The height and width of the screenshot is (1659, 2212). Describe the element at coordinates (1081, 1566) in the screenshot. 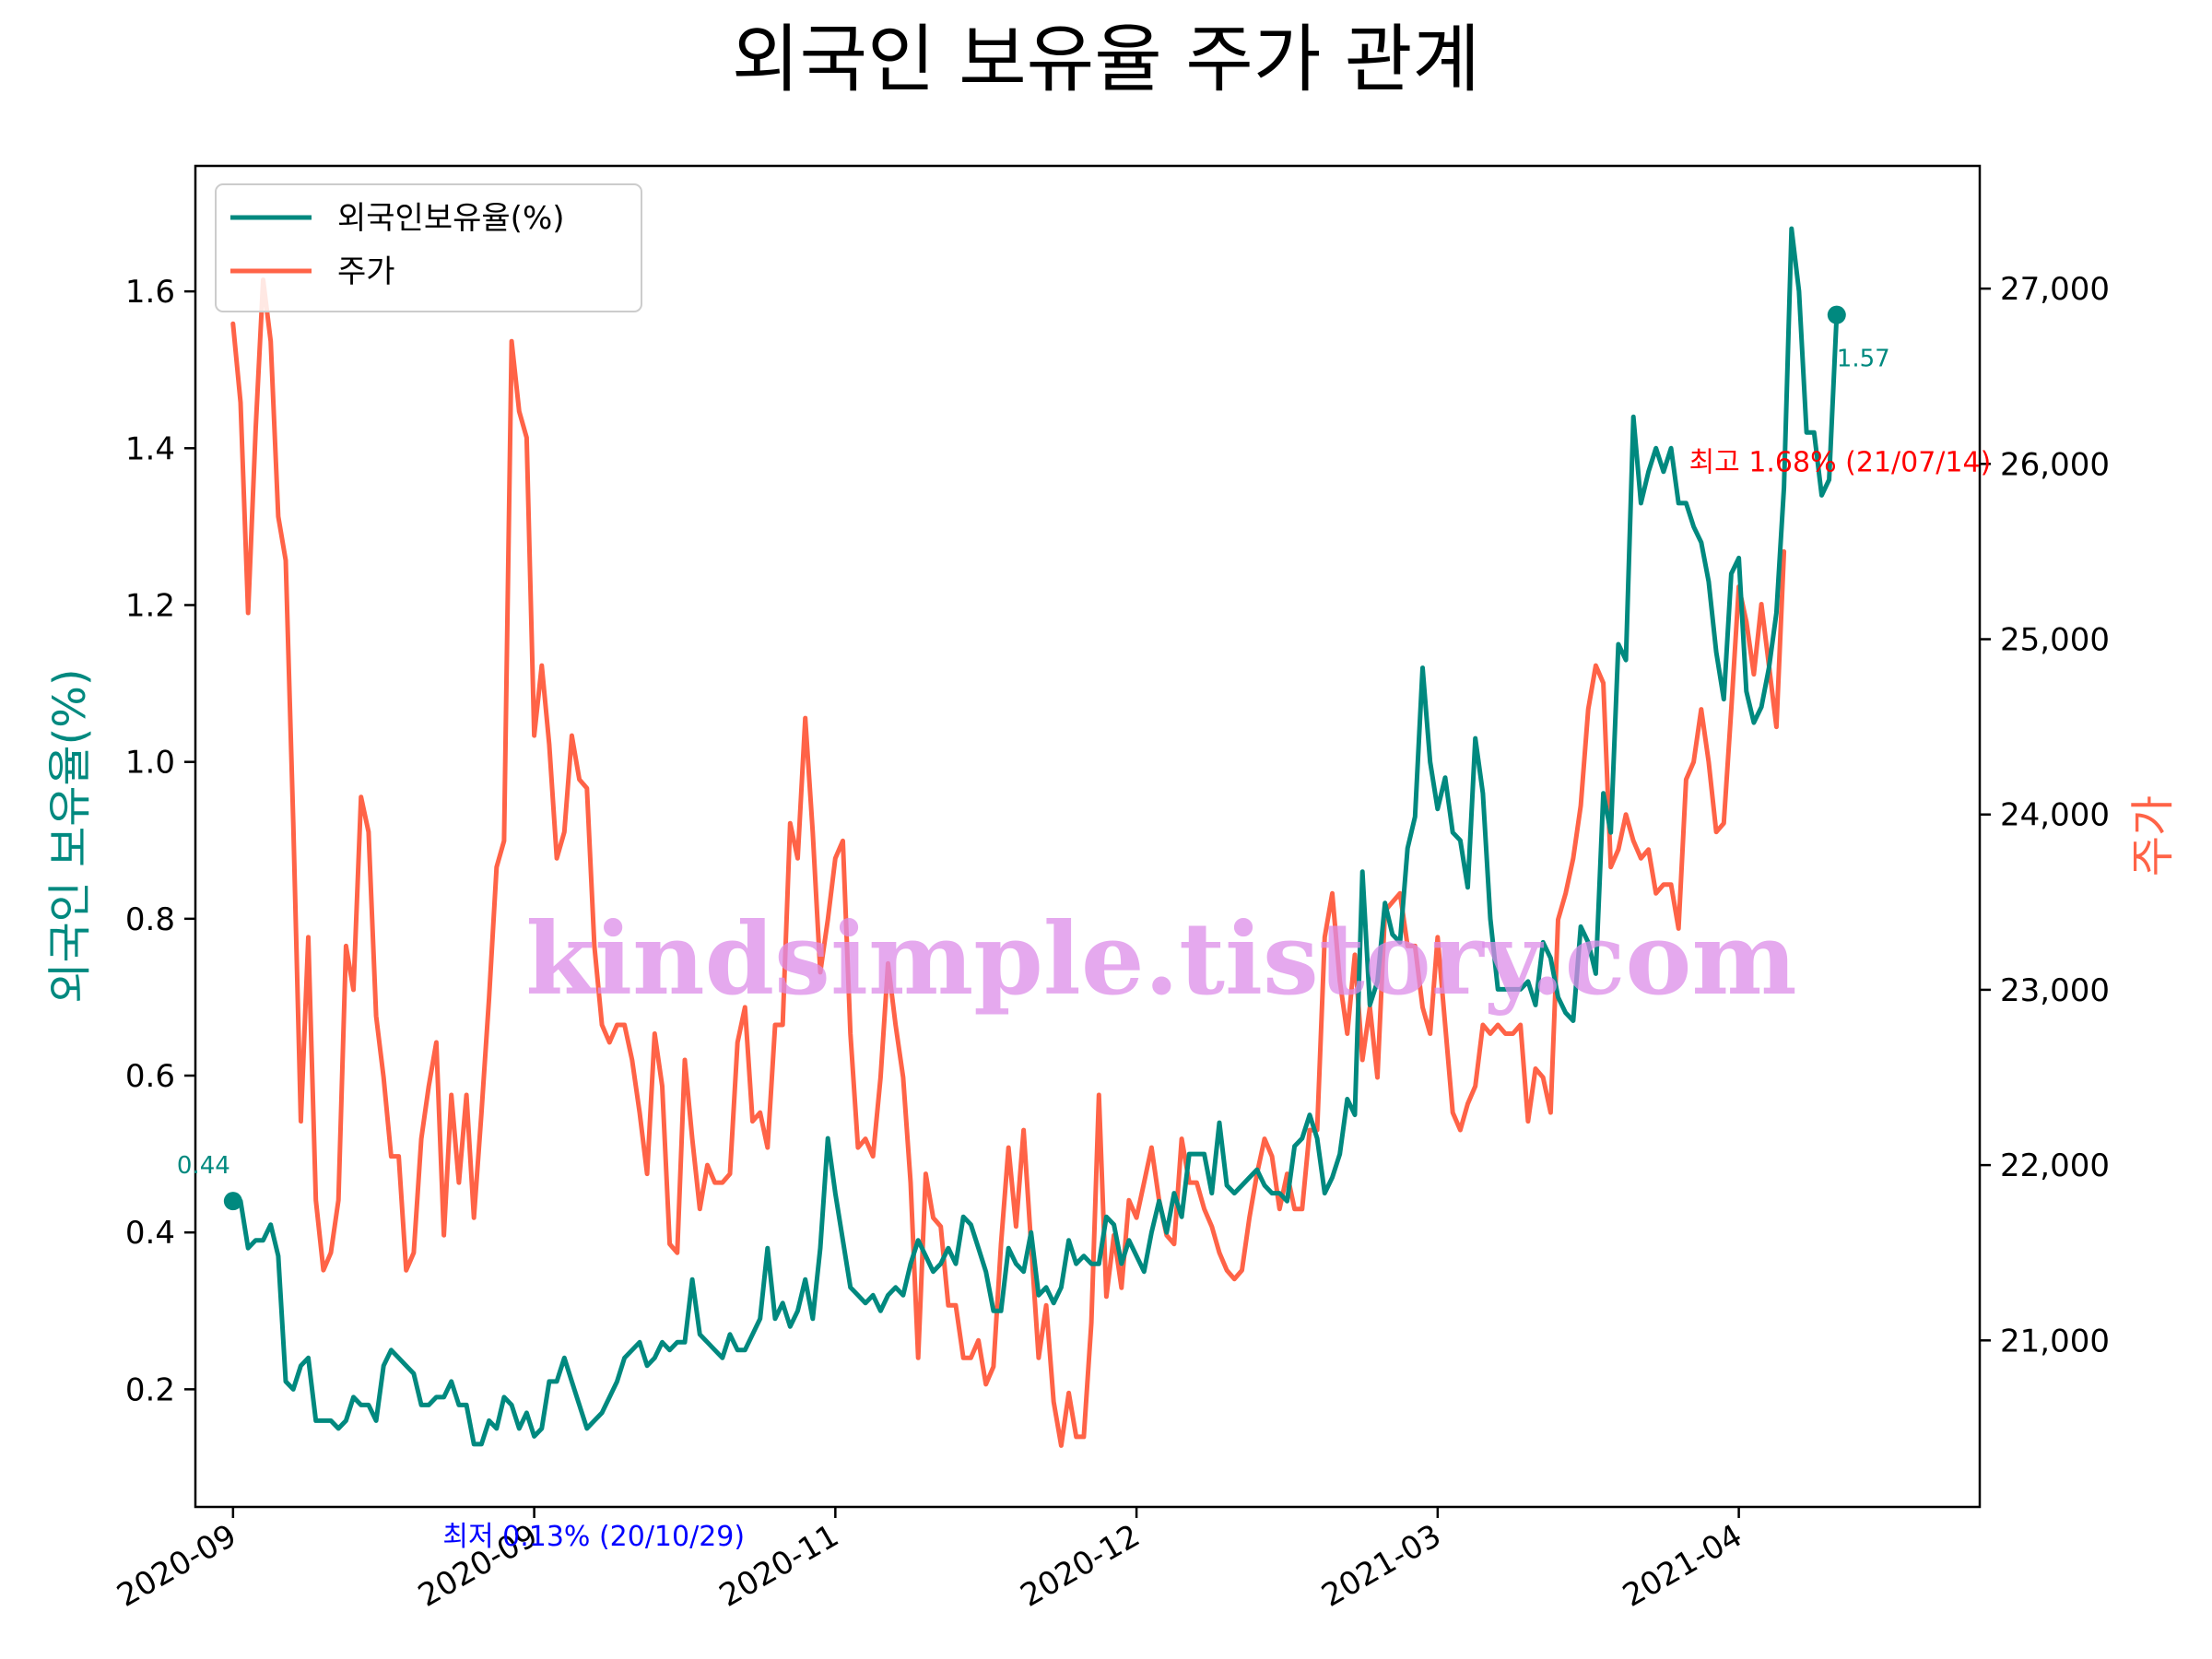

I see `x-tick-label: 2020-12` at that location.